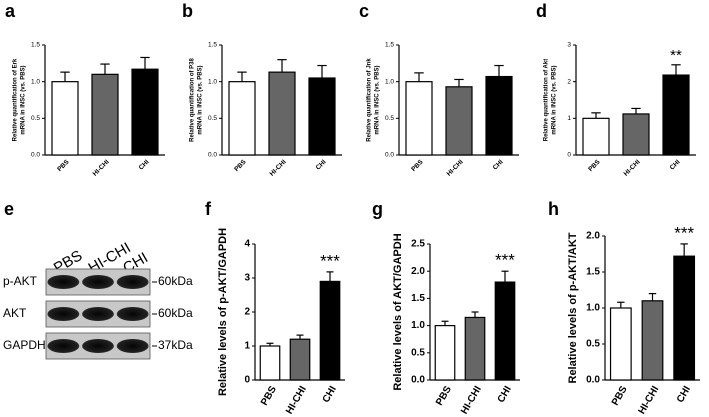 The width and height of the screenshot is (709, 417). Describe the element at coordinates (418, 271) in the screenshot. I see `y-tick-label: 2.0` at that location.